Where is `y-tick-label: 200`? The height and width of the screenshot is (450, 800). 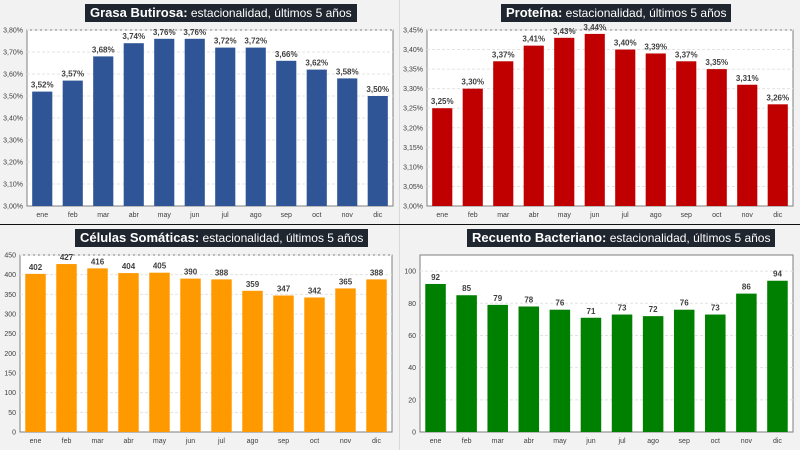 y-tick-label: 200 is located at coordinates (10, 354).